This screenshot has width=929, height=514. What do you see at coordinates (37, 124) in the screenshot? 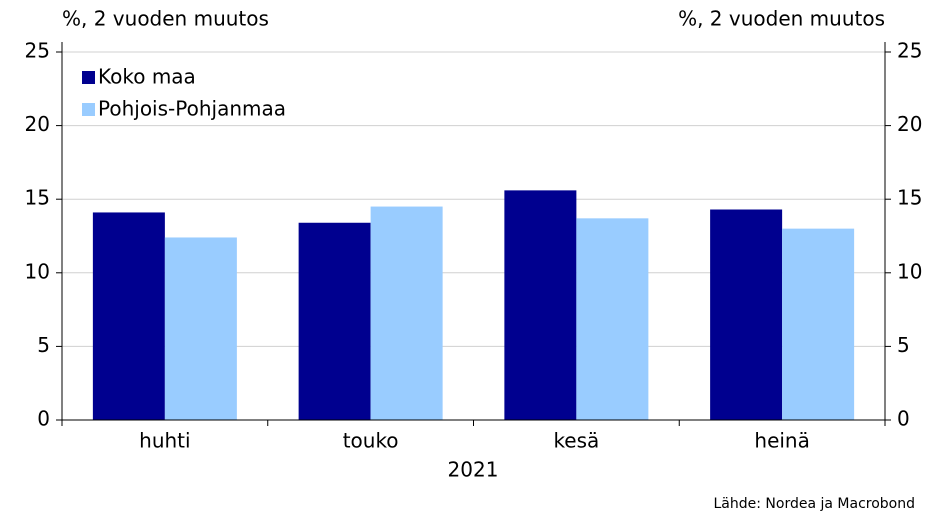
I see `y-tick-label: 20` at bounding box center [37, 124].